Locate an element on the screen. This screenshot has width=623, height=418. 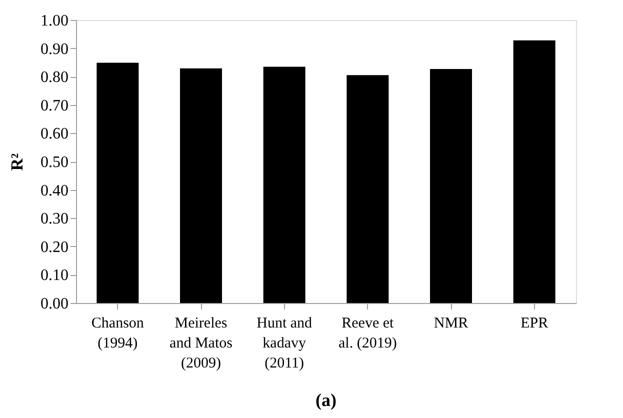
x-tick-label: Chanson (1994) is located at coordinates (117, 334).